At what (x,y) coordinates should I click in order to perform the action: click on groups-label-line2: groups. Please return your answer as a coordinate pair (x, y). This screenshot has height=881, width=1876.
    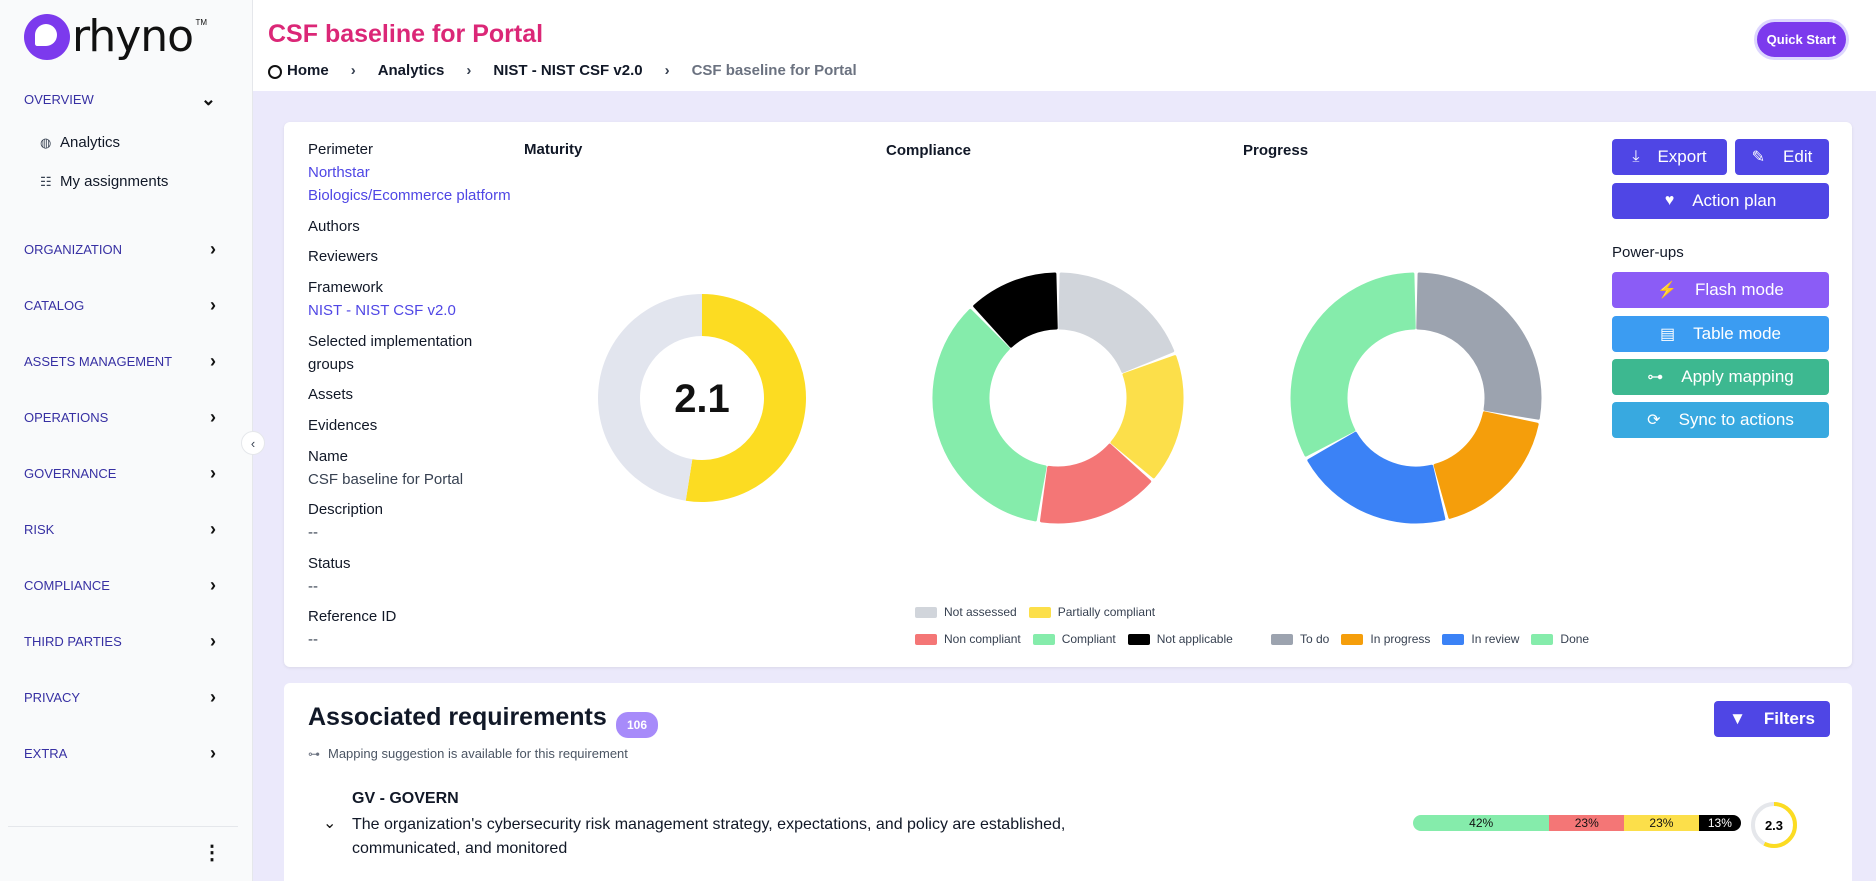
    Looking at the image, I should click on (331, 364).